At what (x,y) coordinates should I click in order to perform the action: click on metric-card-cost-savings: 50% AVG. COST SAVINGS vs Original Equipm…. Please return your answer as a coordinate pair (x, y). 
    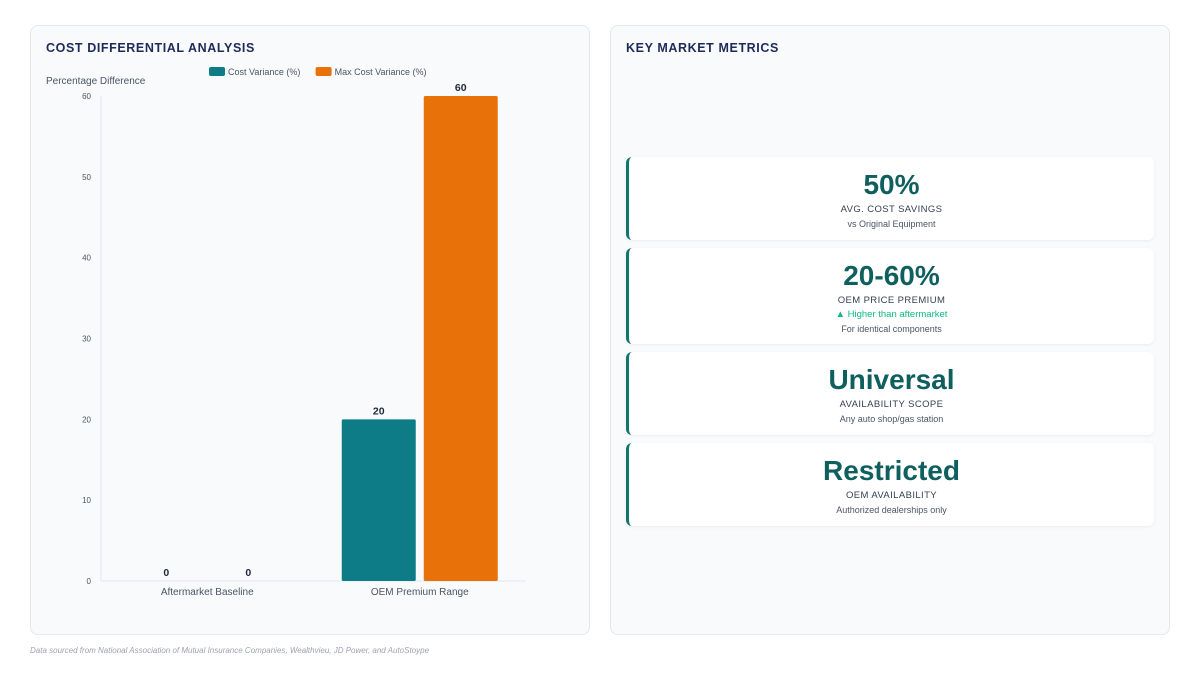
    Looking at the image, I should click on (890, 198).